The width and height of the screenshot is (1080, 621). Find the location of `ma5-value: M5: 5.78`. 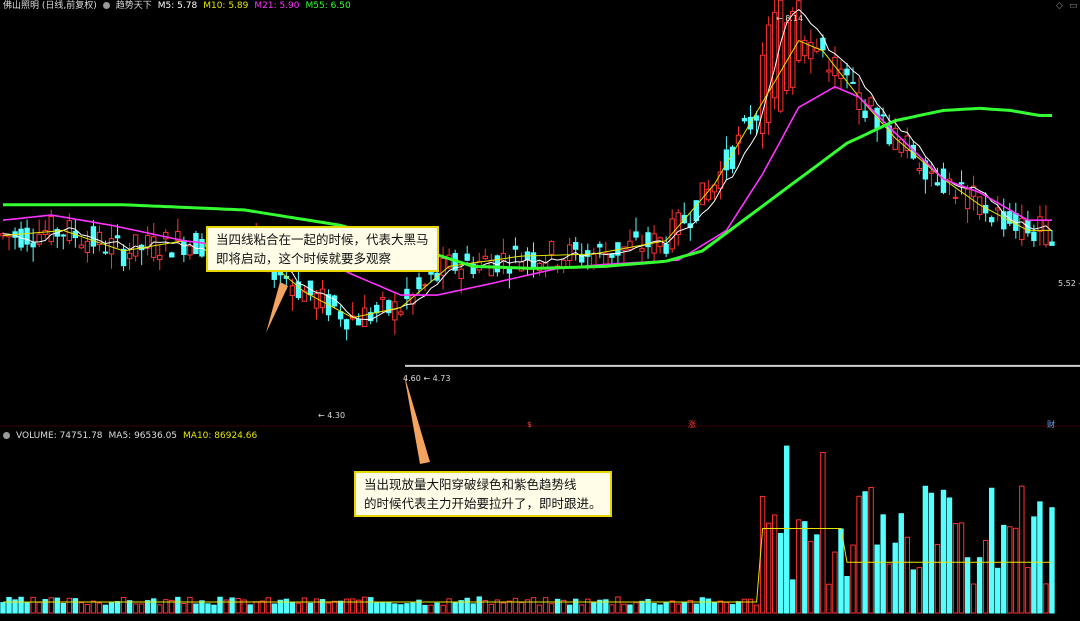

ma5-value: M5: 5.78 is located at coordinates (177, 6).